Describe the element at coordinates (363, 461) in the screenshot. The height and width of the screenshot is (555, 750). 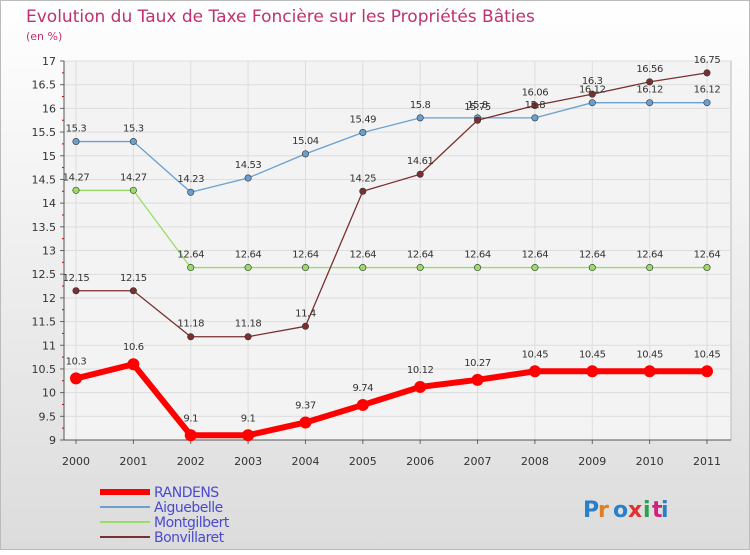
I see `x-tick-label: 2005` at that location.